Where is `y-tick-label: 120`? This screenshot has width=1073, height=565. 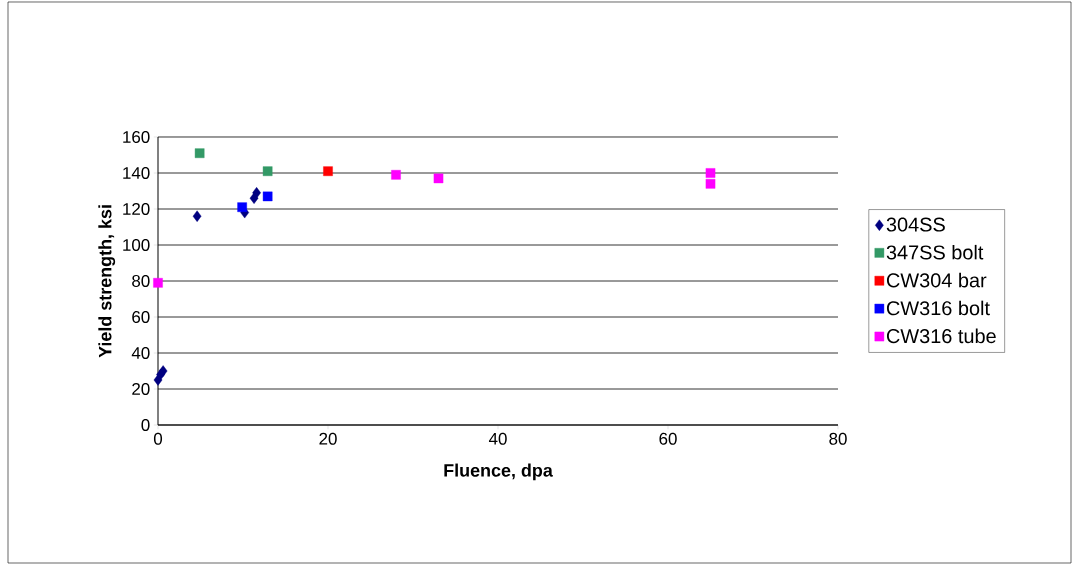 y-tick-label: 120 is located at coordinates (136, 209).